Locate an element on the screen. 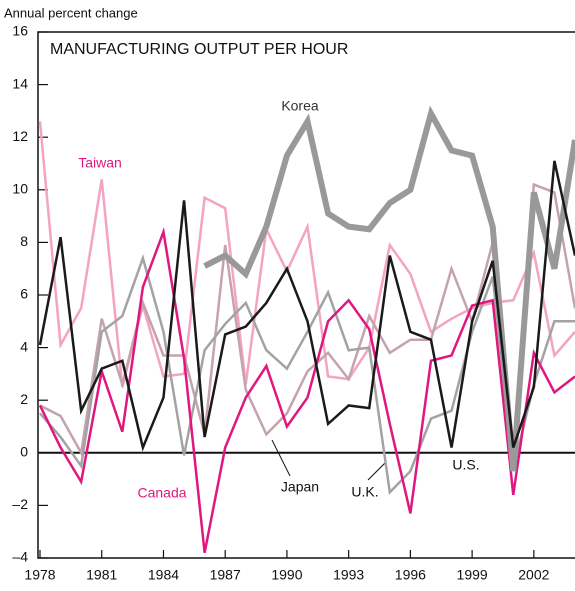 This screenshot has height=591, width=575. y-axis-label: Annual percent change is located at coordinates (71, 12).